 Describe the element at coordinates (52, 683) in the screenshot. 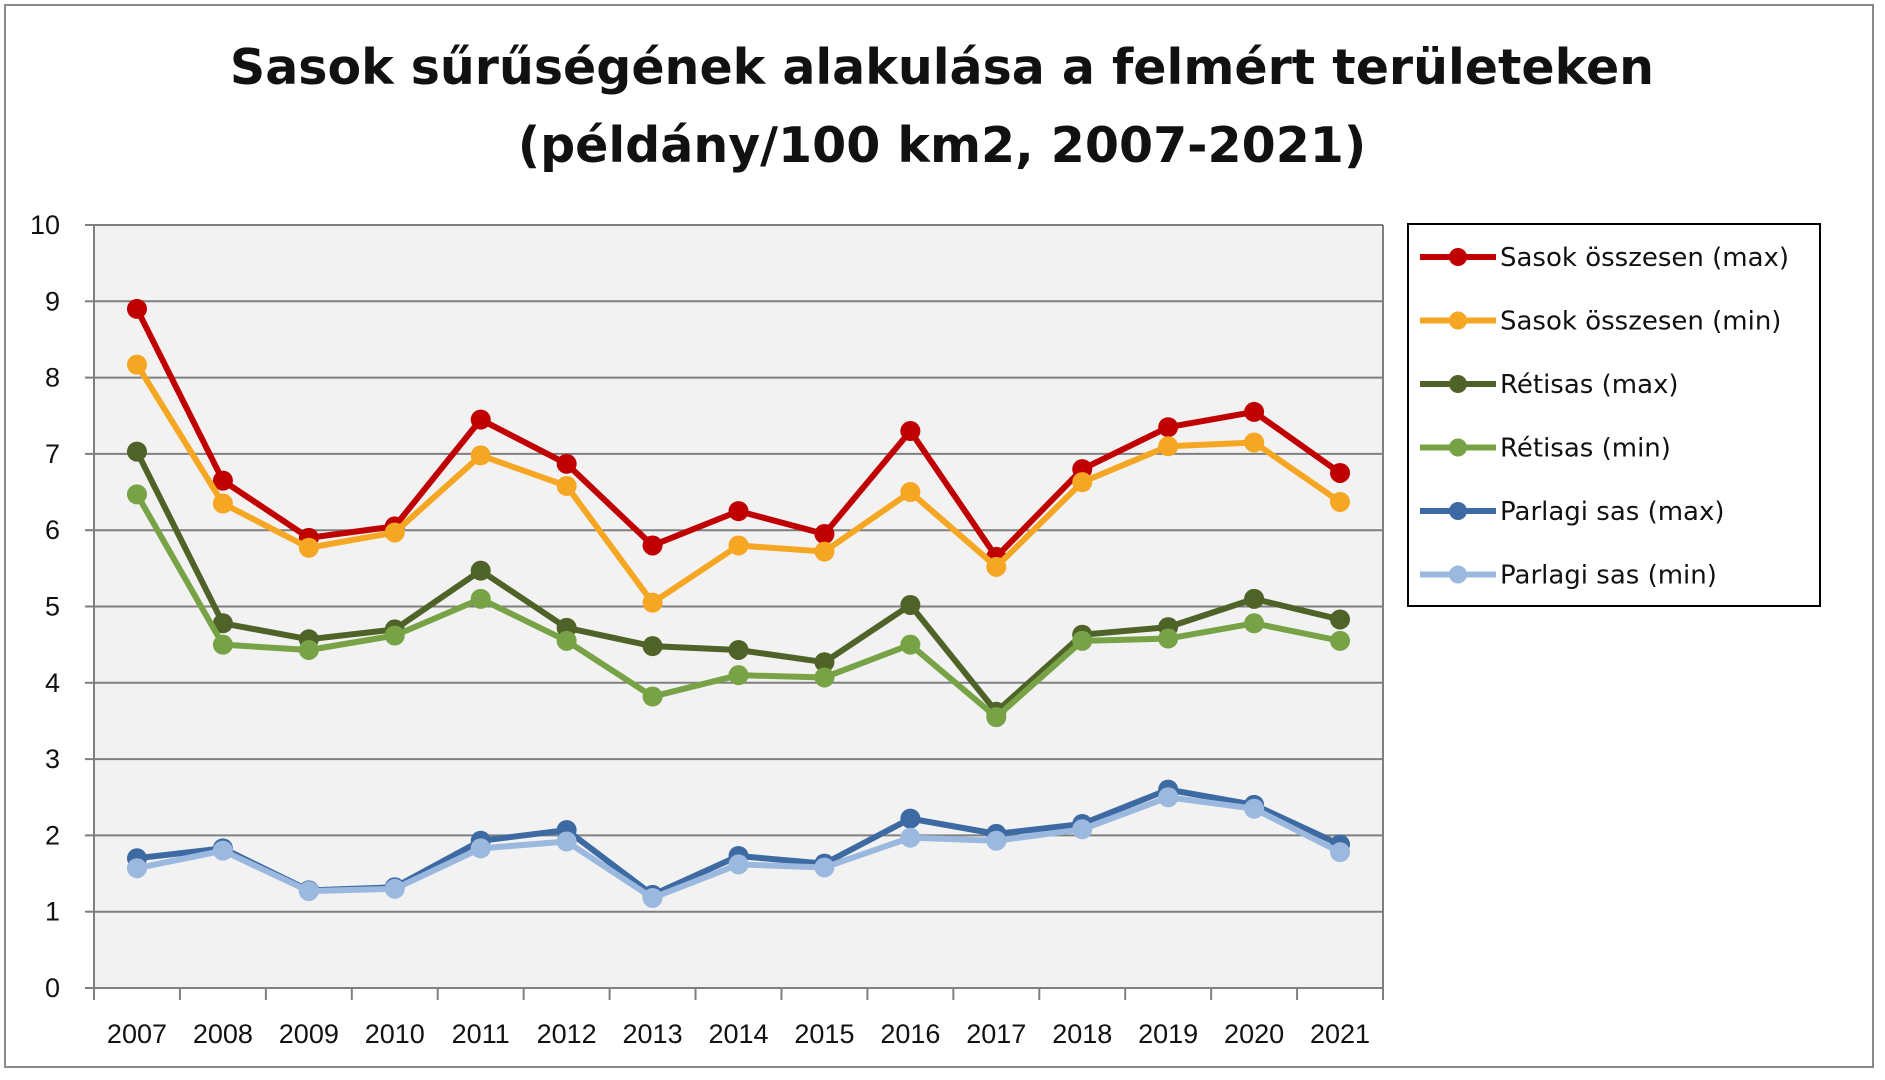

I see `y-tick-label: 4` at that location.